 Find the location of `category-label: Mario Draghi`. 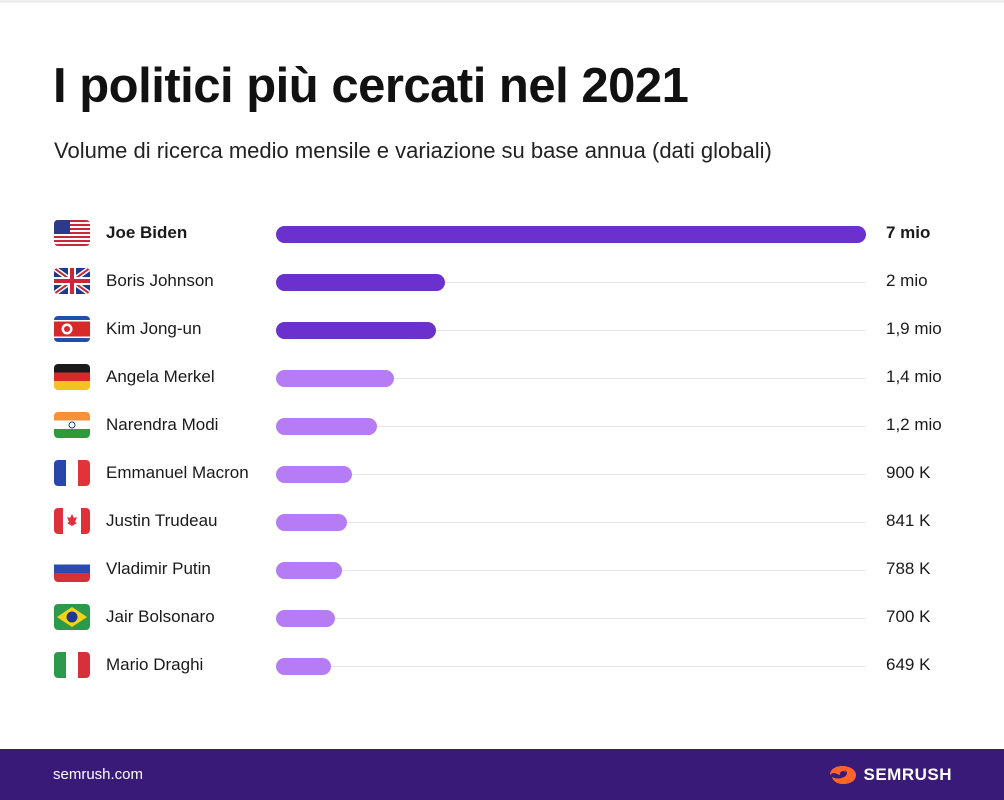

category-label: Mario Draghi is located at coordinates (155, 664).